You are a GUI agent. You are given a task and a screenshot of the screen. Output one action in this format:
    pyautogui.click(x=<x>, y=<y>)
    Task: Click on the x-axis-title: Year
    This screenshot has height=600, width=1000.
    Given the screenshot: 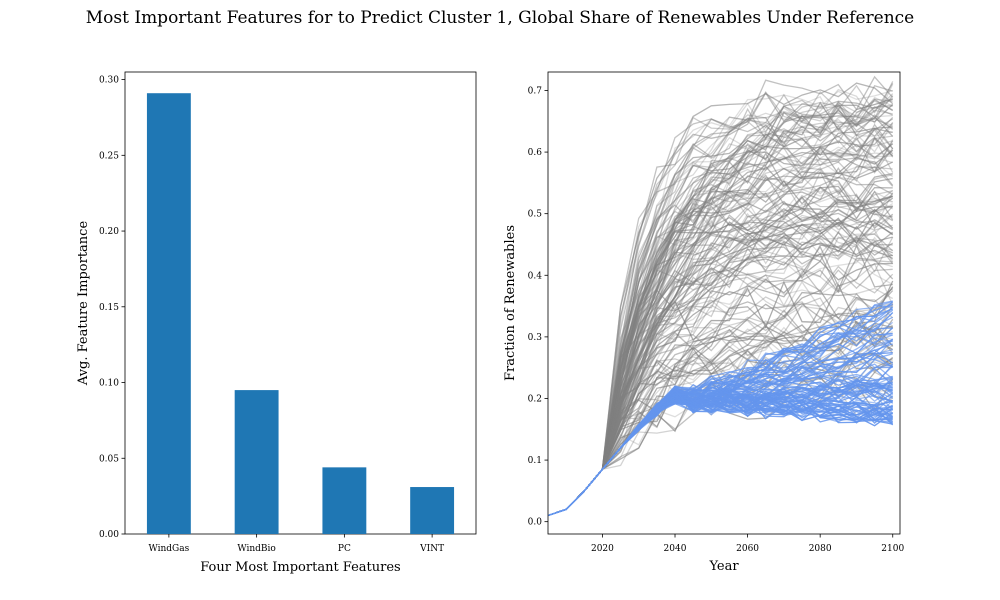 What is the action you would take?
    pyautogui.click(x=723, y=566)
    